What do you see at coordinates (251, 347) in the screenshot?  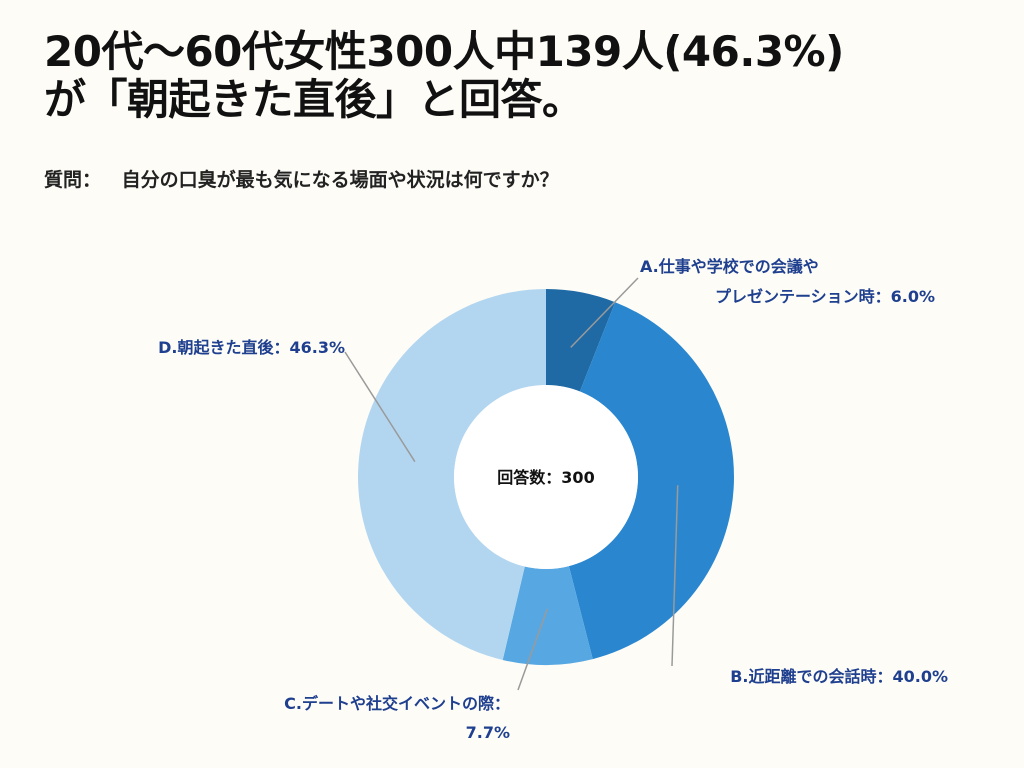 I see `label-d: D.朝起きた直後：46.3%` at bounding box center [251, 347].